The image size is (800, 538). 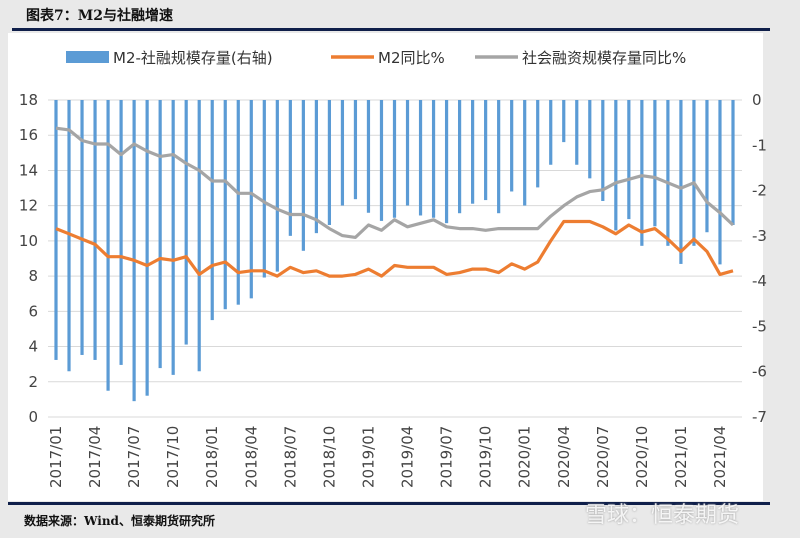 What do you see at coordinates (447, 457) in the screenshot?
I see `x-axis-tick-label: 2019/07` at bounding box center [447, 457].